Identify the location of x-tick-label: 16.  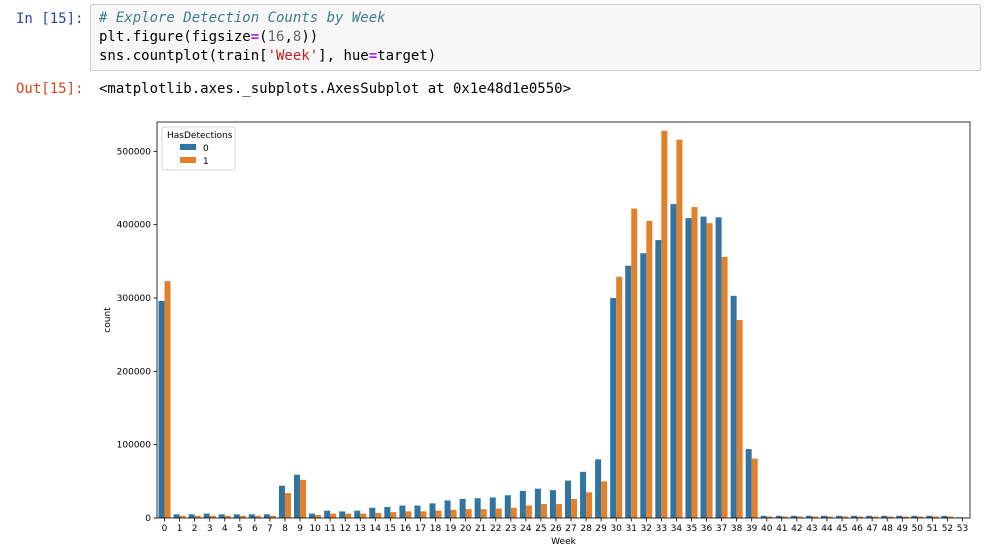
(406, 529).